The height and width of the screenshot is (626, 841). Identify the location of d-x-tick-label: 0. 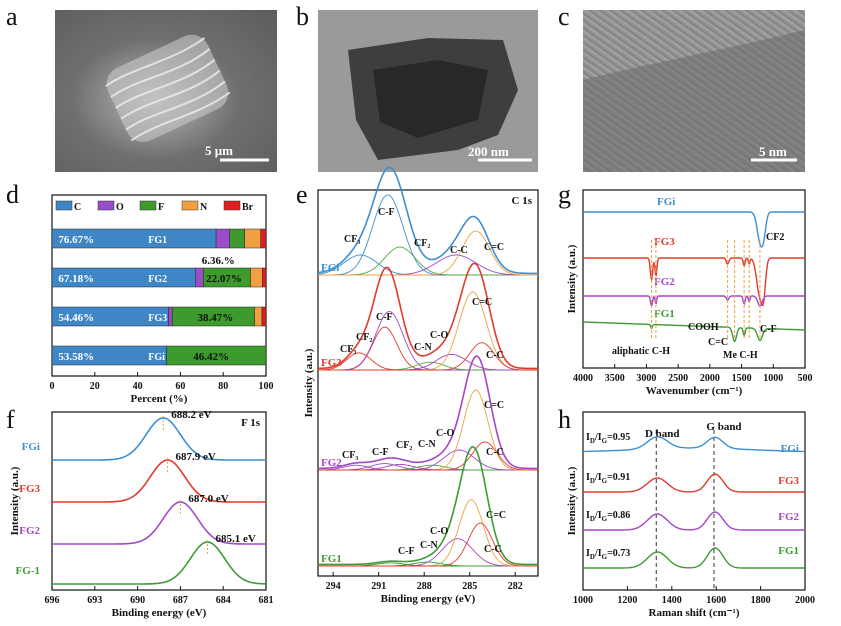
(52, 386).